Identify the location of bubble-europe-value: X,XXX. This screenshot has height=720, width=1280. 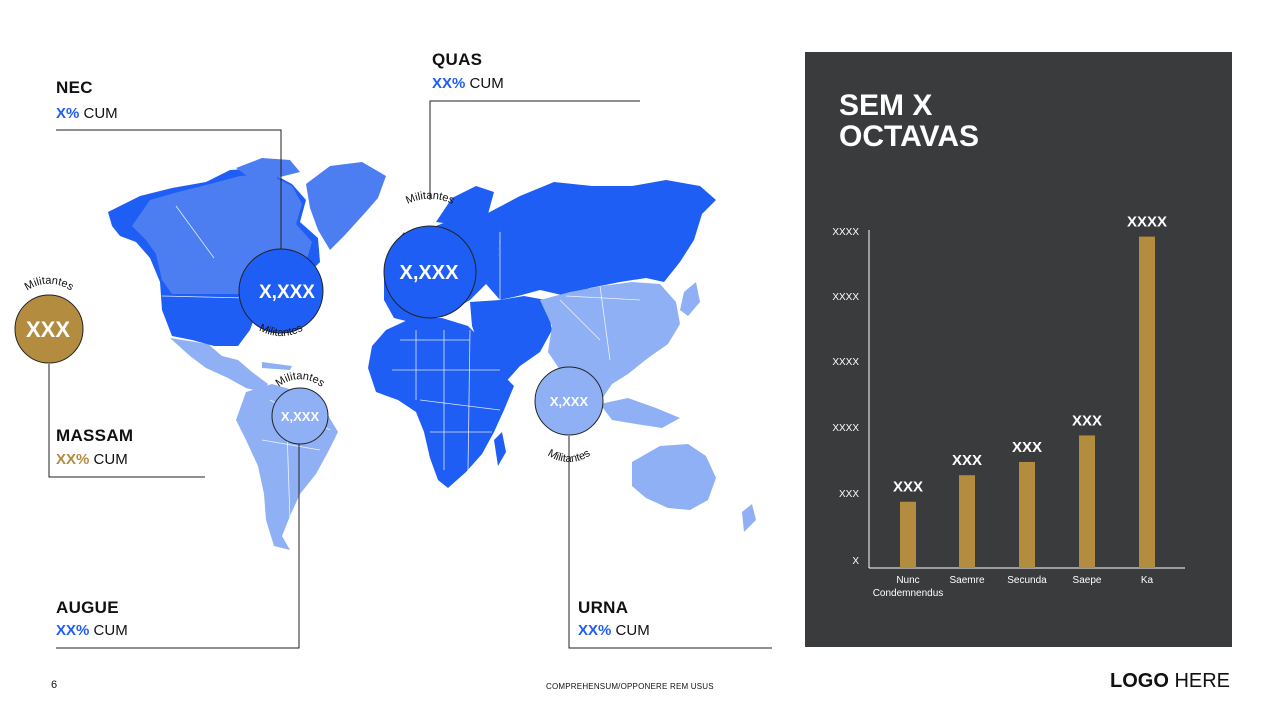
(430, 273).